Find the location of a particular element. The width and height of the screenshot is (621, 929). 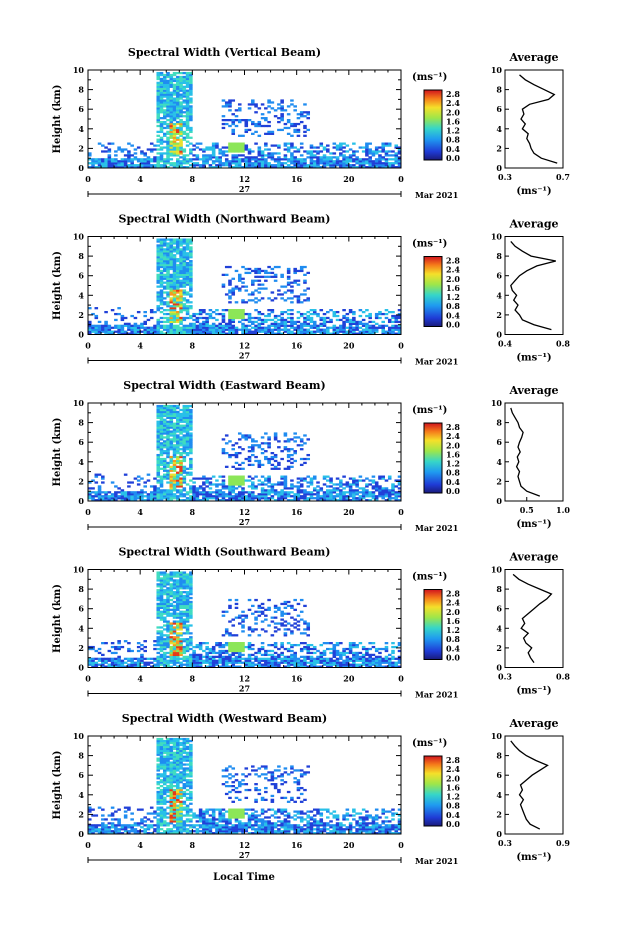

x-tick-label: 8 is located at coordinates (193, 512).